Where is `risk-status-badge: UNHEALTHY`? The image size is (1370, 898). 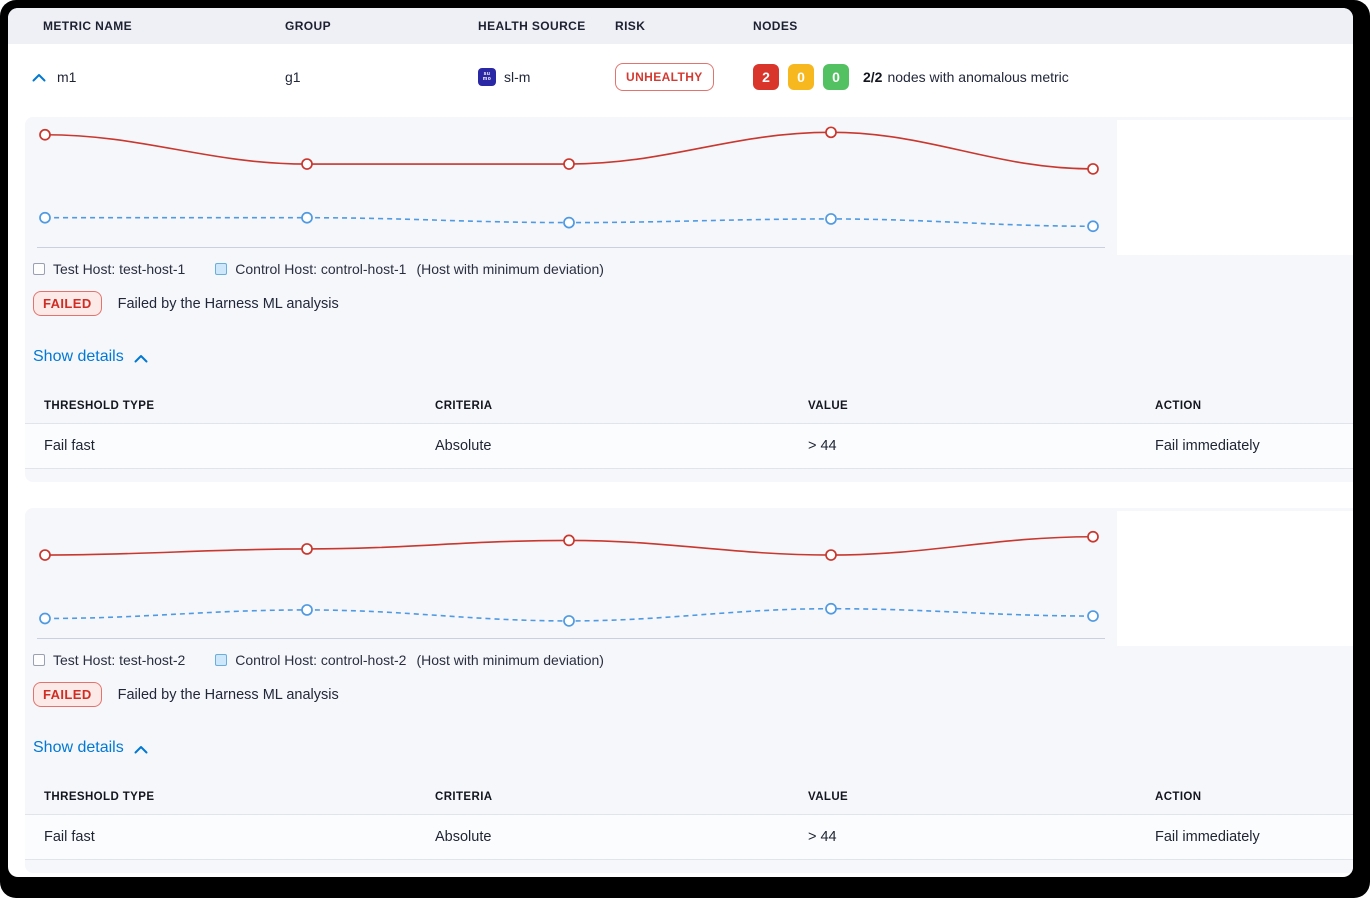
risk-status-badge: UNHEALTHY is located at coordinates (664, 77).